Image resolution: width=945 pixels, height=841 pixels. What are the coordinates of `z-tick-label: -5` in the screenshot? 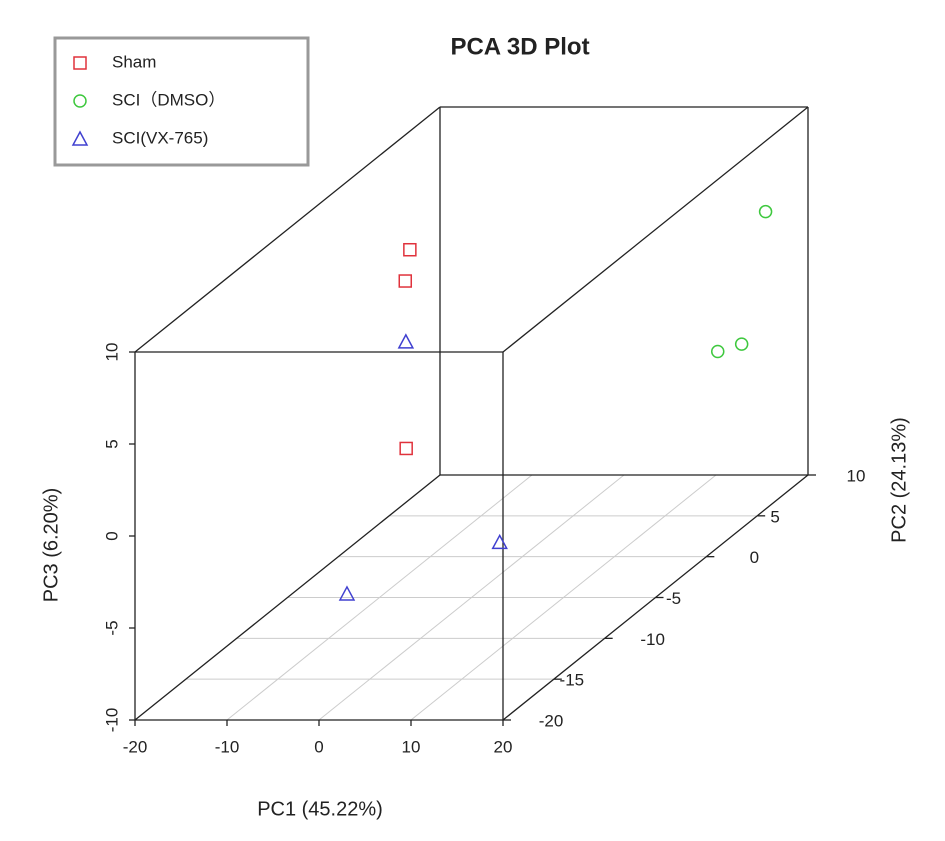 It's located at (111, 627).